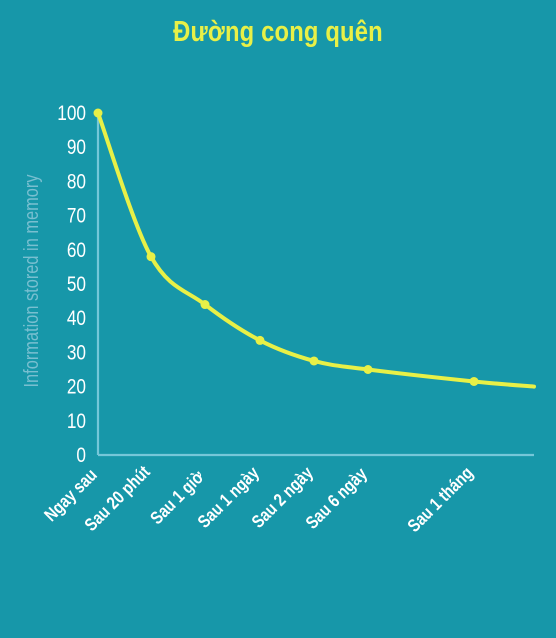 Image resolution: width=556 pixels, height=638 pixels. What do you see at coordinates (71, 114) in the screenshot?
I see `y-tick-label: 100` at bounding box center [71, 114].